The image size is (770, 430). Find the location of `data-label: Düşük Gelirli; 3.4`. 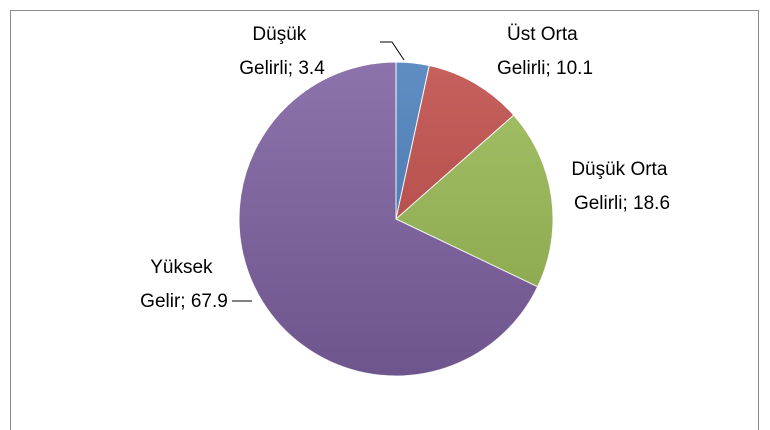

data-label: Düşük Gelirli; 3.4 is located at coordinates (282, 51).